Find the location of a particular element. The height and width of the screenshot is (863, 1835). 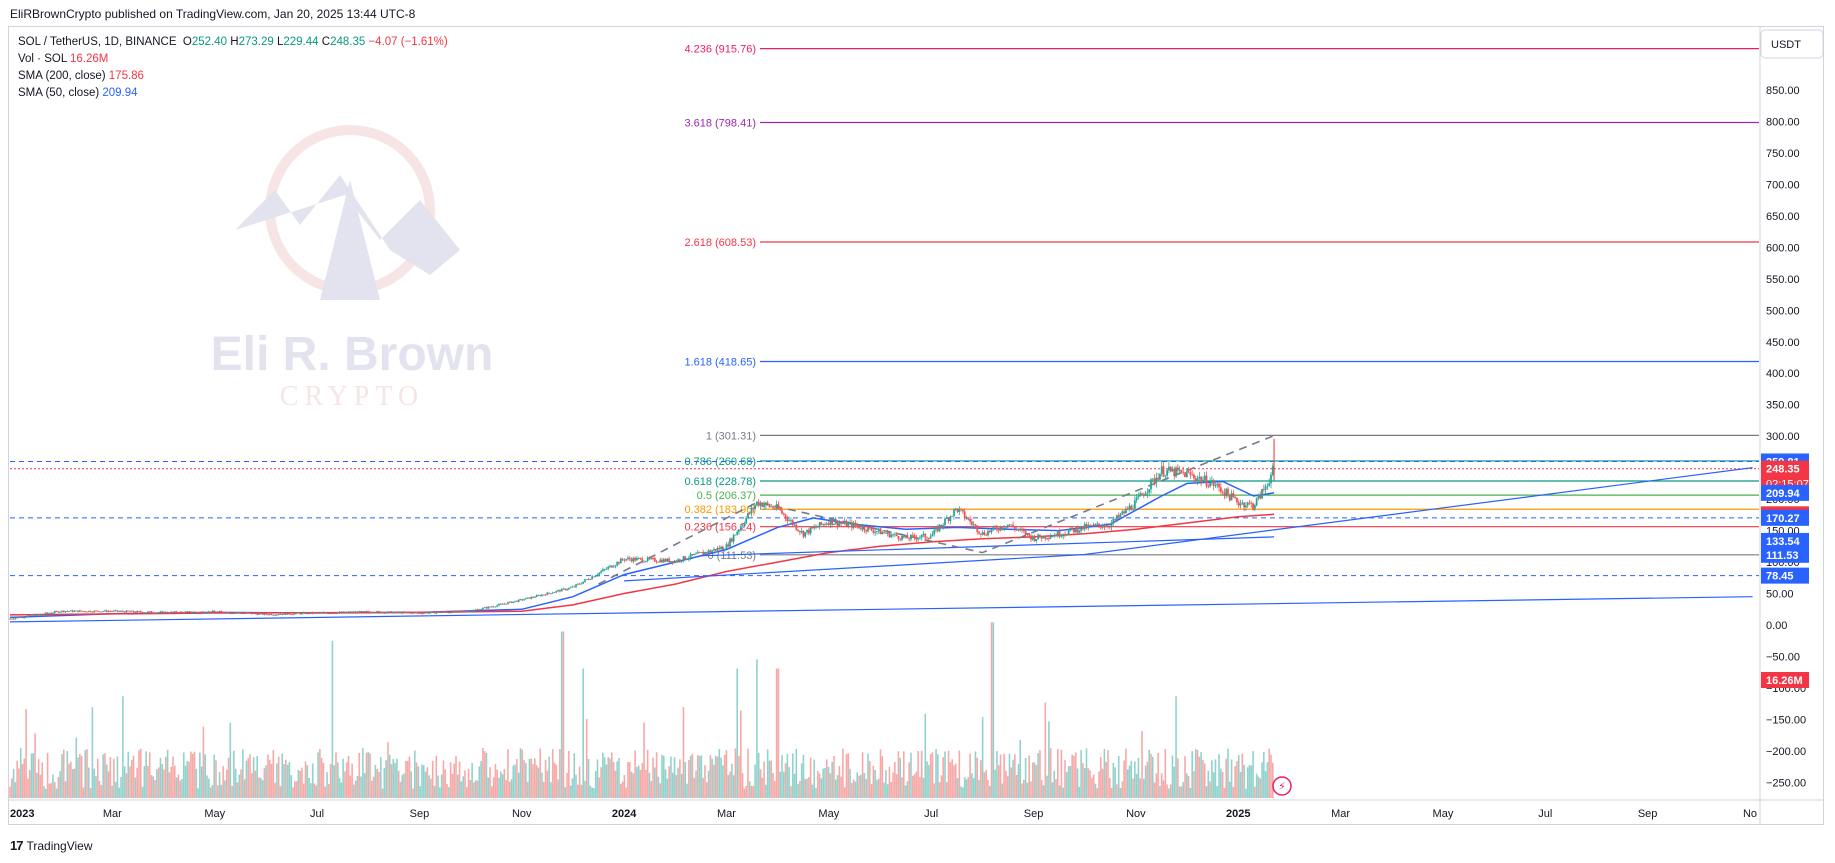

legend-vol-label: Vol · SOL is located at coordinates (42, 59).